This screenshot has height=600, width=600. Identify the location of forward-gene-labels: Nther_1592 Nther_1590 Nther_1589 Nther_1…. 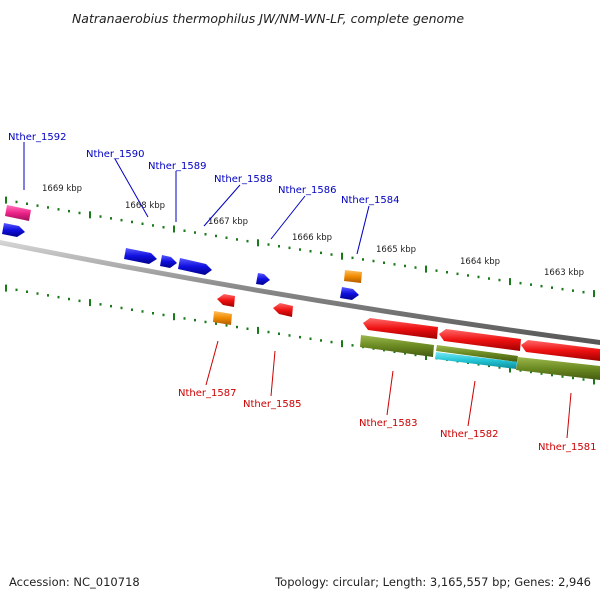
(203, 169).